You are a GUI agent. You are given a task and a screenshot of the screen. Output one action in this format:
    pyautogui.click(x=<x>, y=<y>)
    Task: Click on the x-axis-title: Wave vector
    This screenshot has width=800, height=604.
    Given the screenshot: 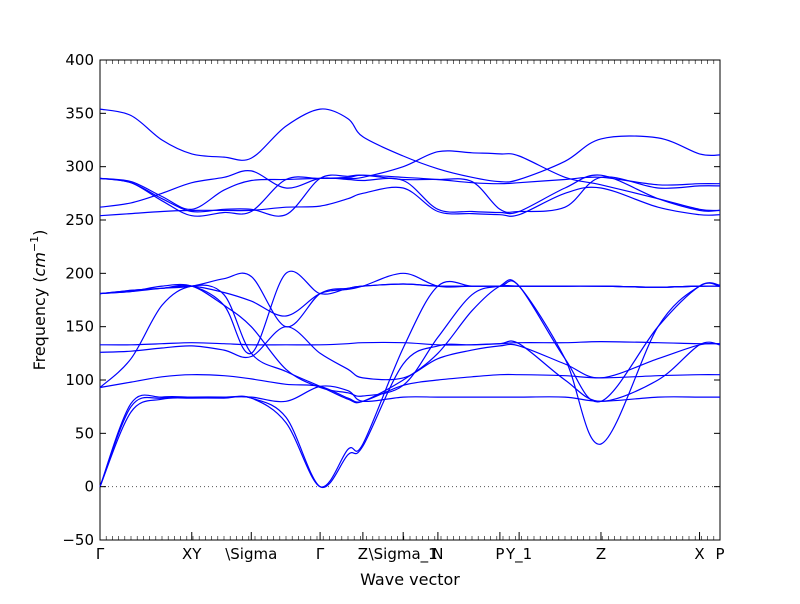 What is the action you would take?
    pyautogui.click(x=410, y=579)
    